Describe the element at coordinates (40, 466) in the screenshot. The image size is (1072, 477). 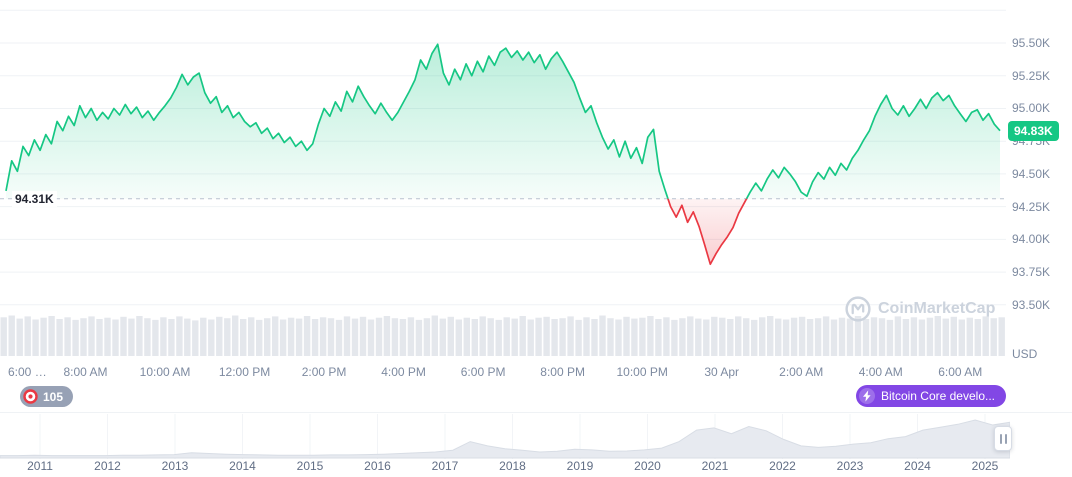
I see `year-label: 2011` at that location.